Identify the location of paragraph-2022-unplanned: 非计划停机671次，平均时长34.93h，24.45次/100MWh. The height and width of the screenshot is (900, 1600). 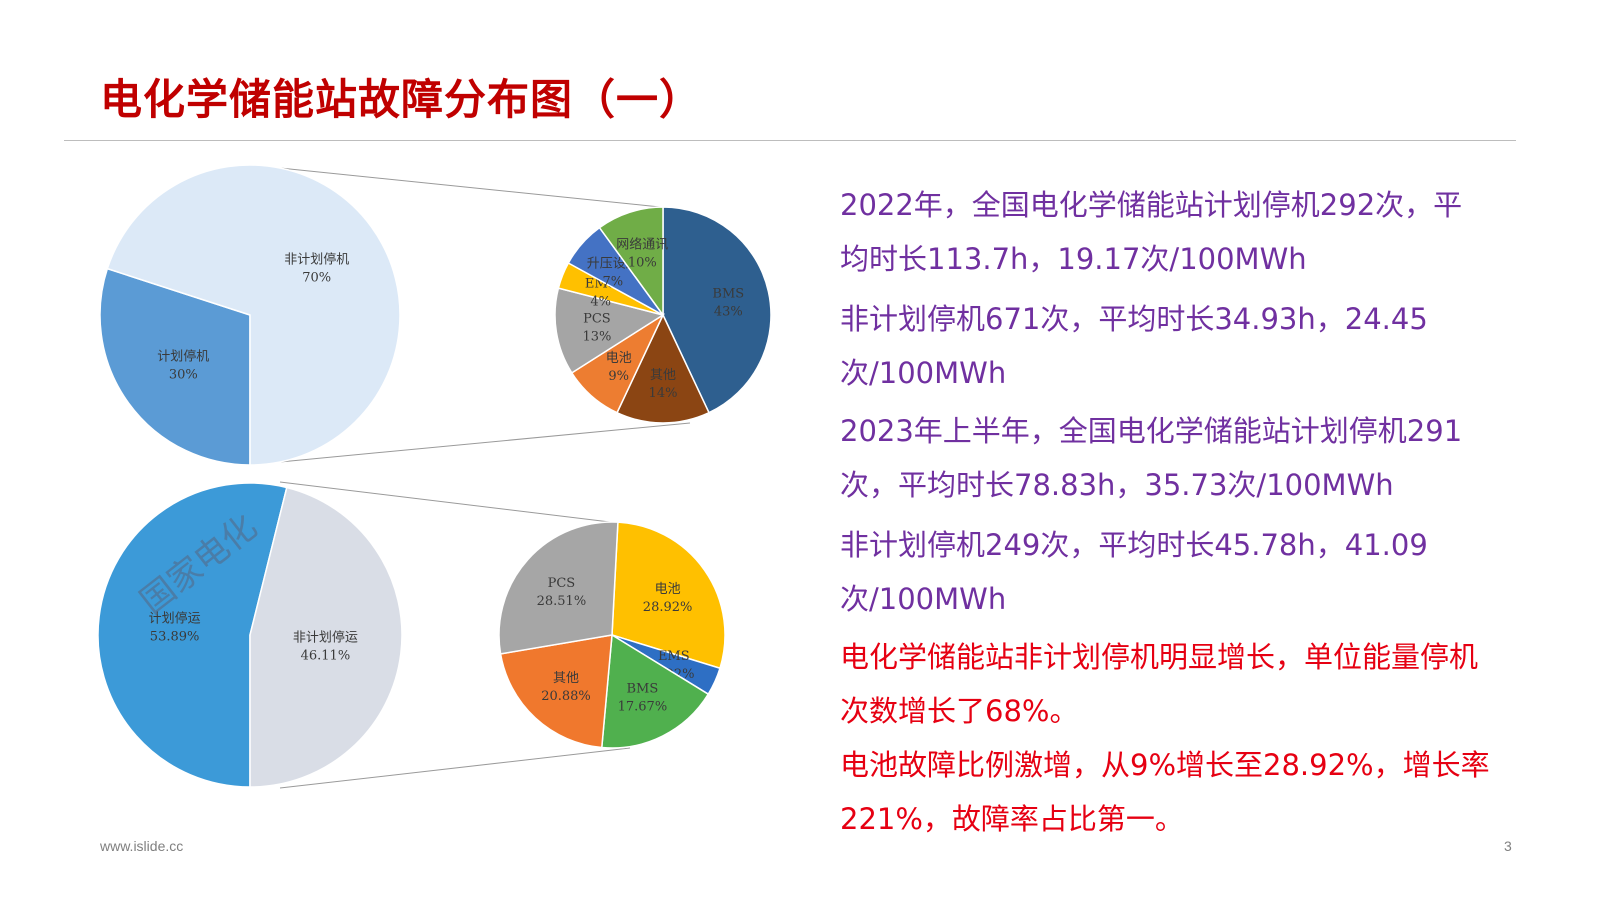
(1134, 346).